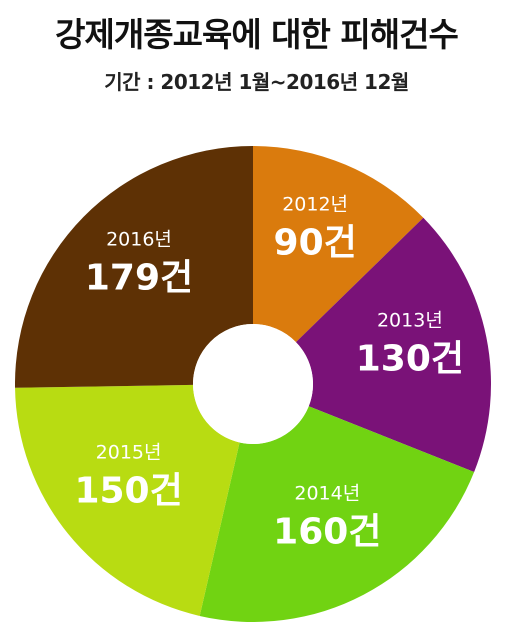 This screenshot has width=513, height=624. Describe the element at coordinates (139, 240) in the screenshot. I see `slice-label: 2016년` at that location.